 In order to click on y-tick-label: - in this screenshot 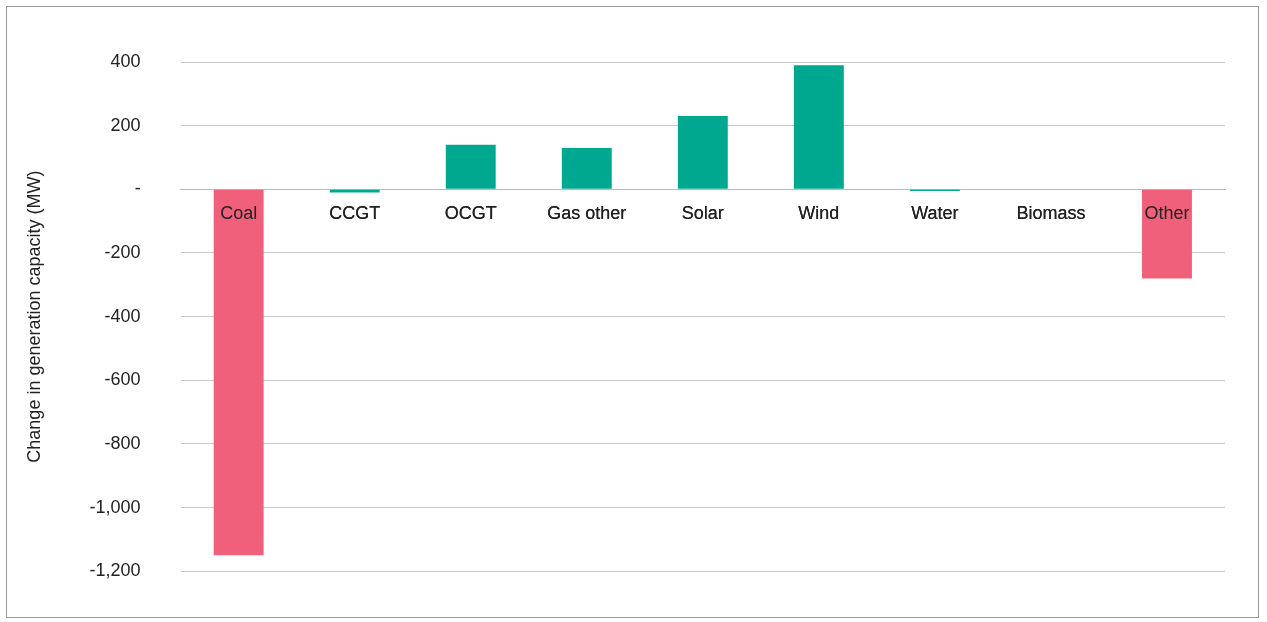, I will do `click(137, 188)`.